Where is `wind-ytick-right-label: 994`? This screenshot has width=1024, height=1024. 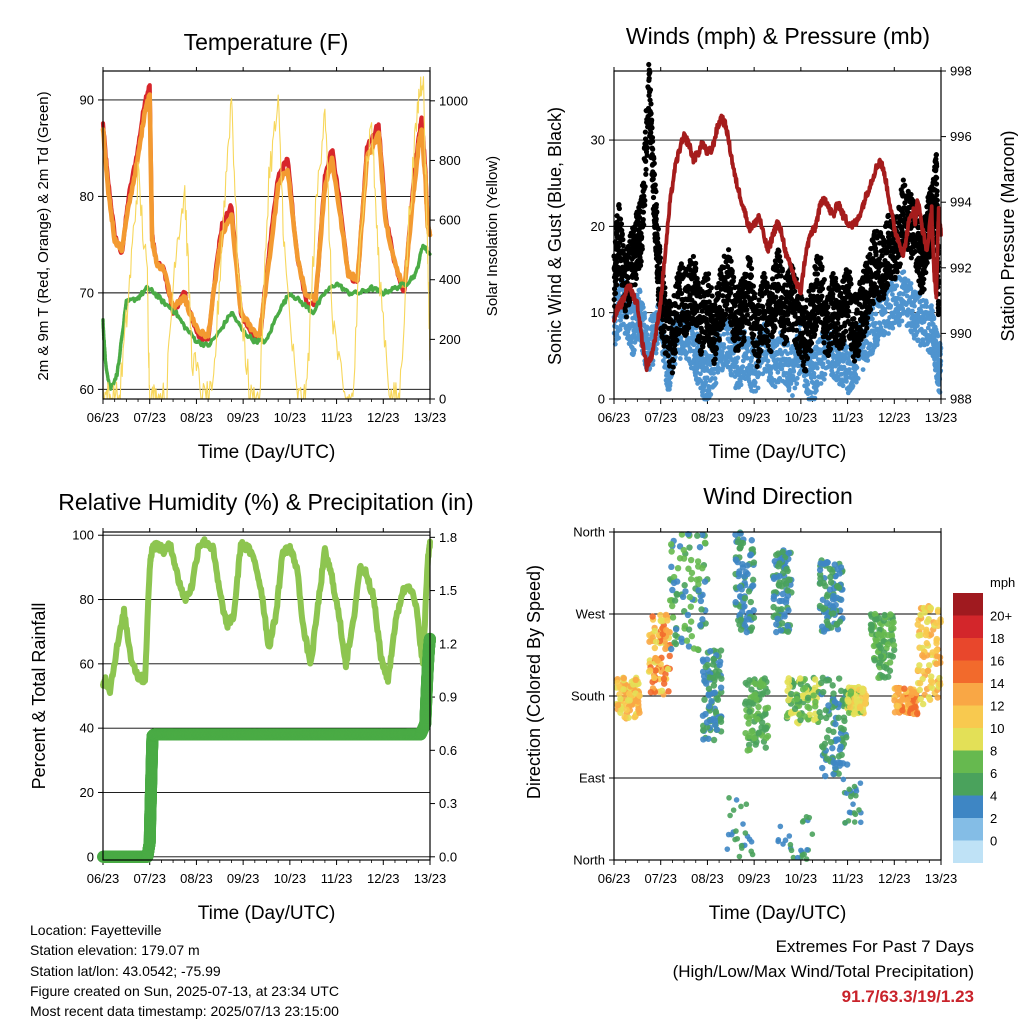
wind-ytick-right-label: 994 is located at coordinates (961, 202).